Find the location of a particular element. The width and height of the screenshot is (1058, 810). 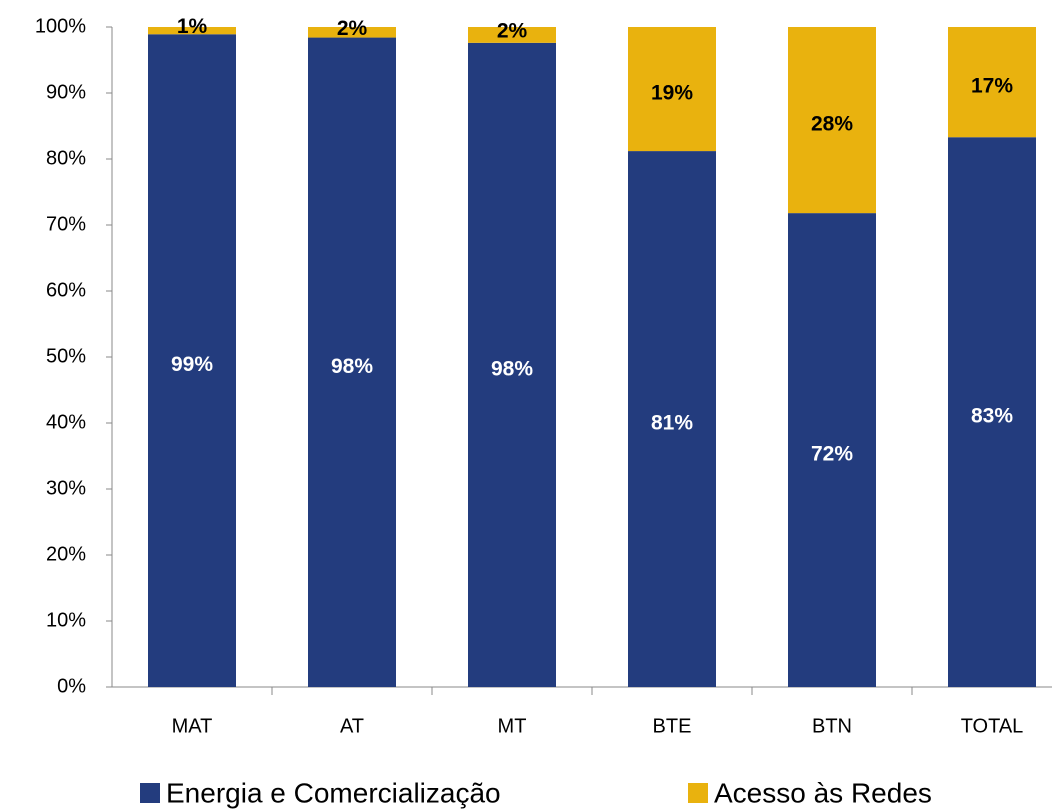

x-tick-label: TOTAL is located at coordinates (992, 726).